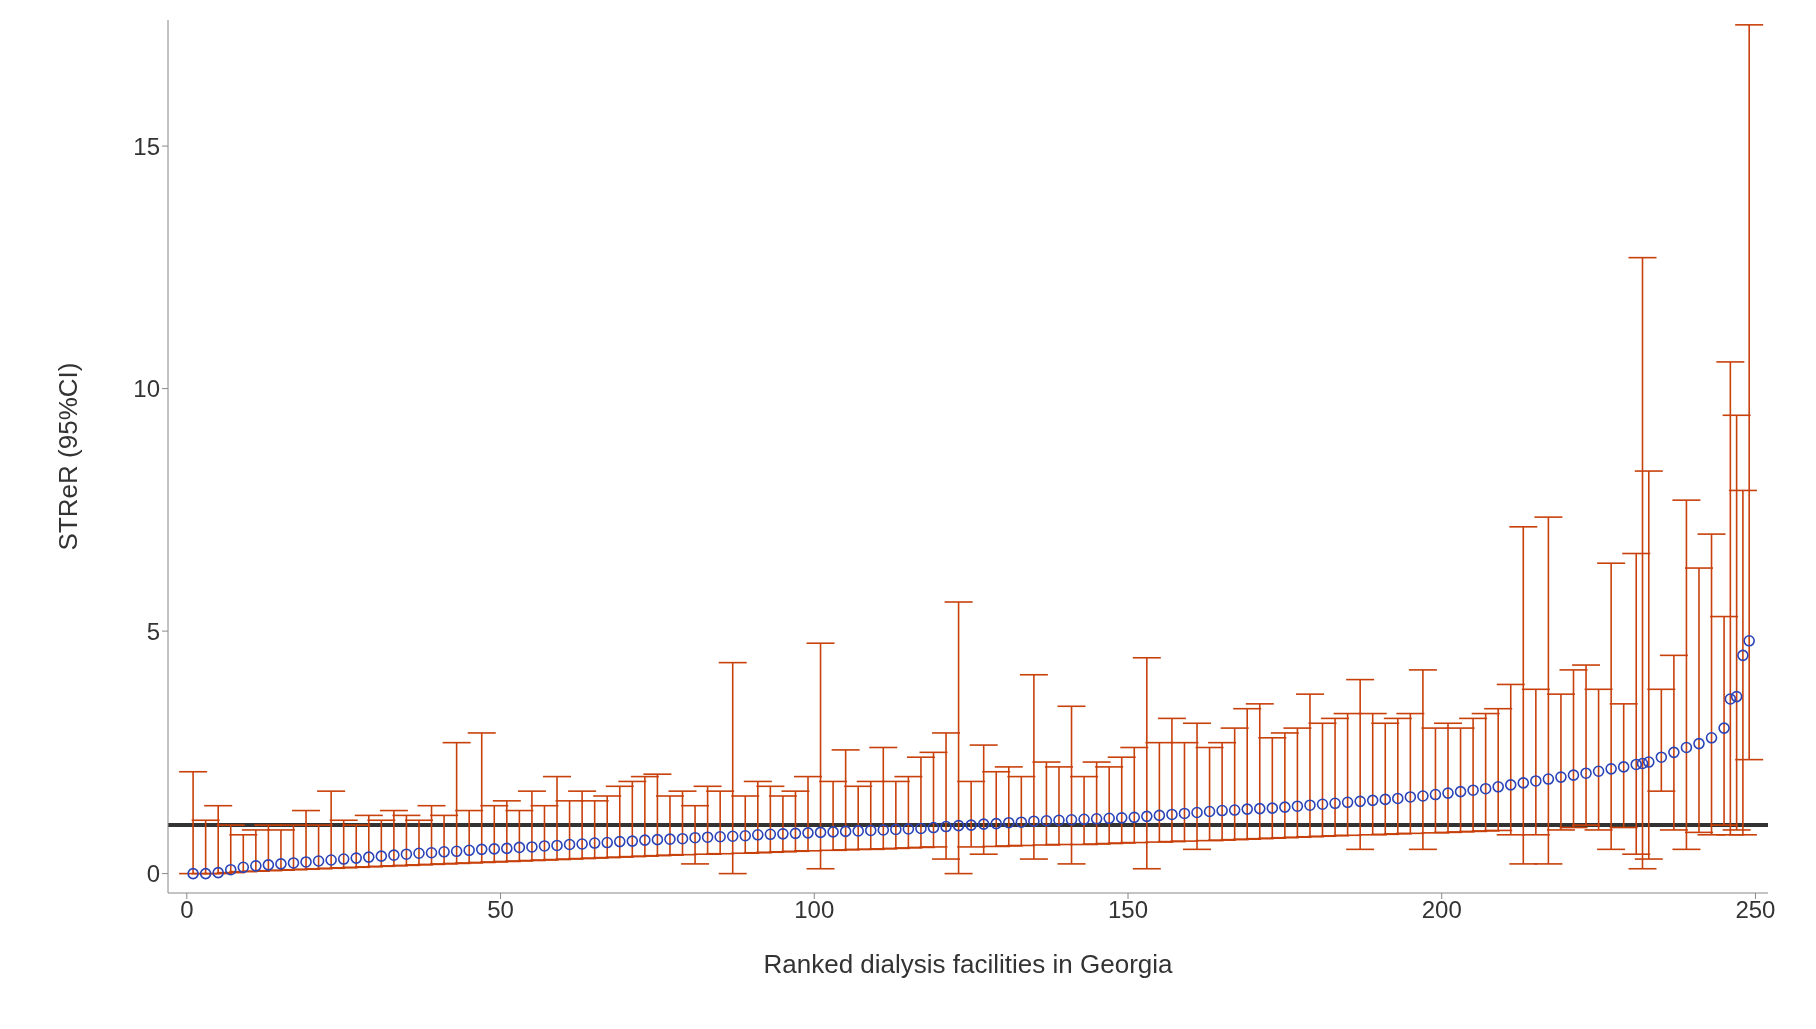 Image resolution: width=1816 pixels, height=1029 pixels. I want to click on x-tick-label: 100, so click(814, 910).